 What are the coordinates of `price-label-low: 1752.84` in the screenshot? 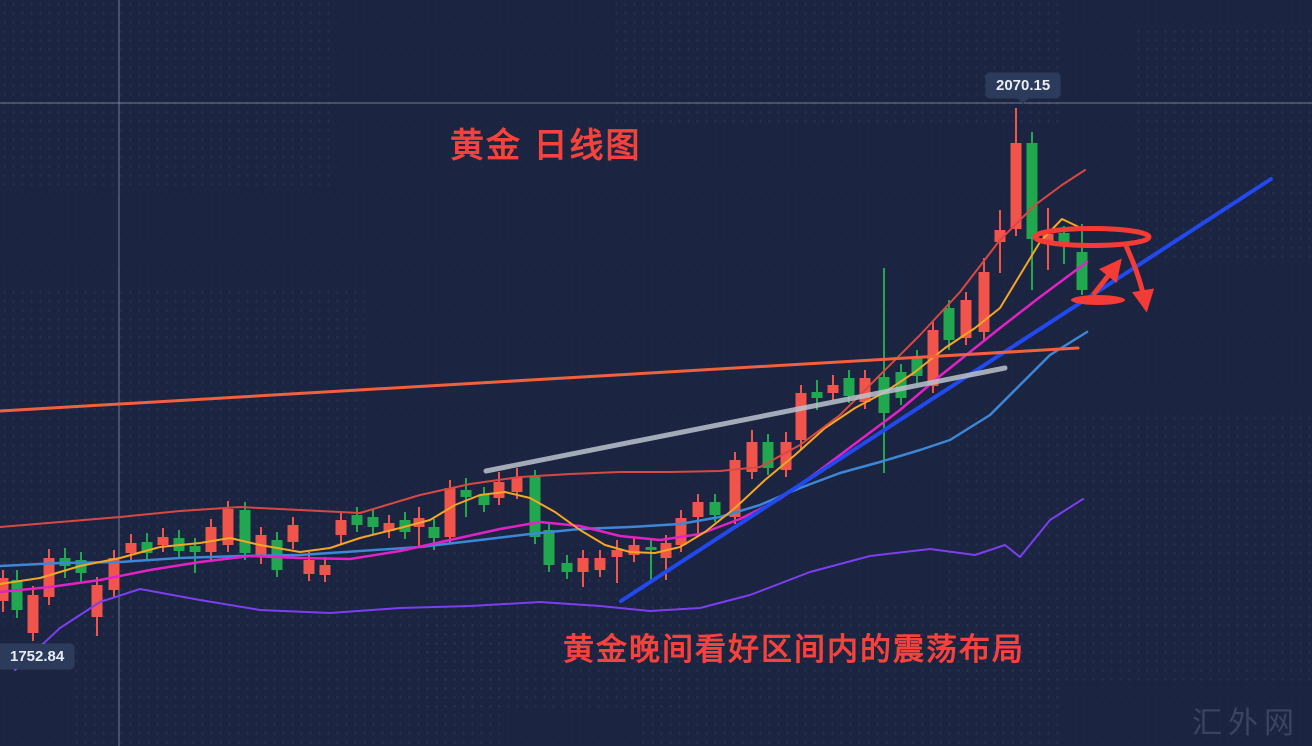 It's located at (37, 656).